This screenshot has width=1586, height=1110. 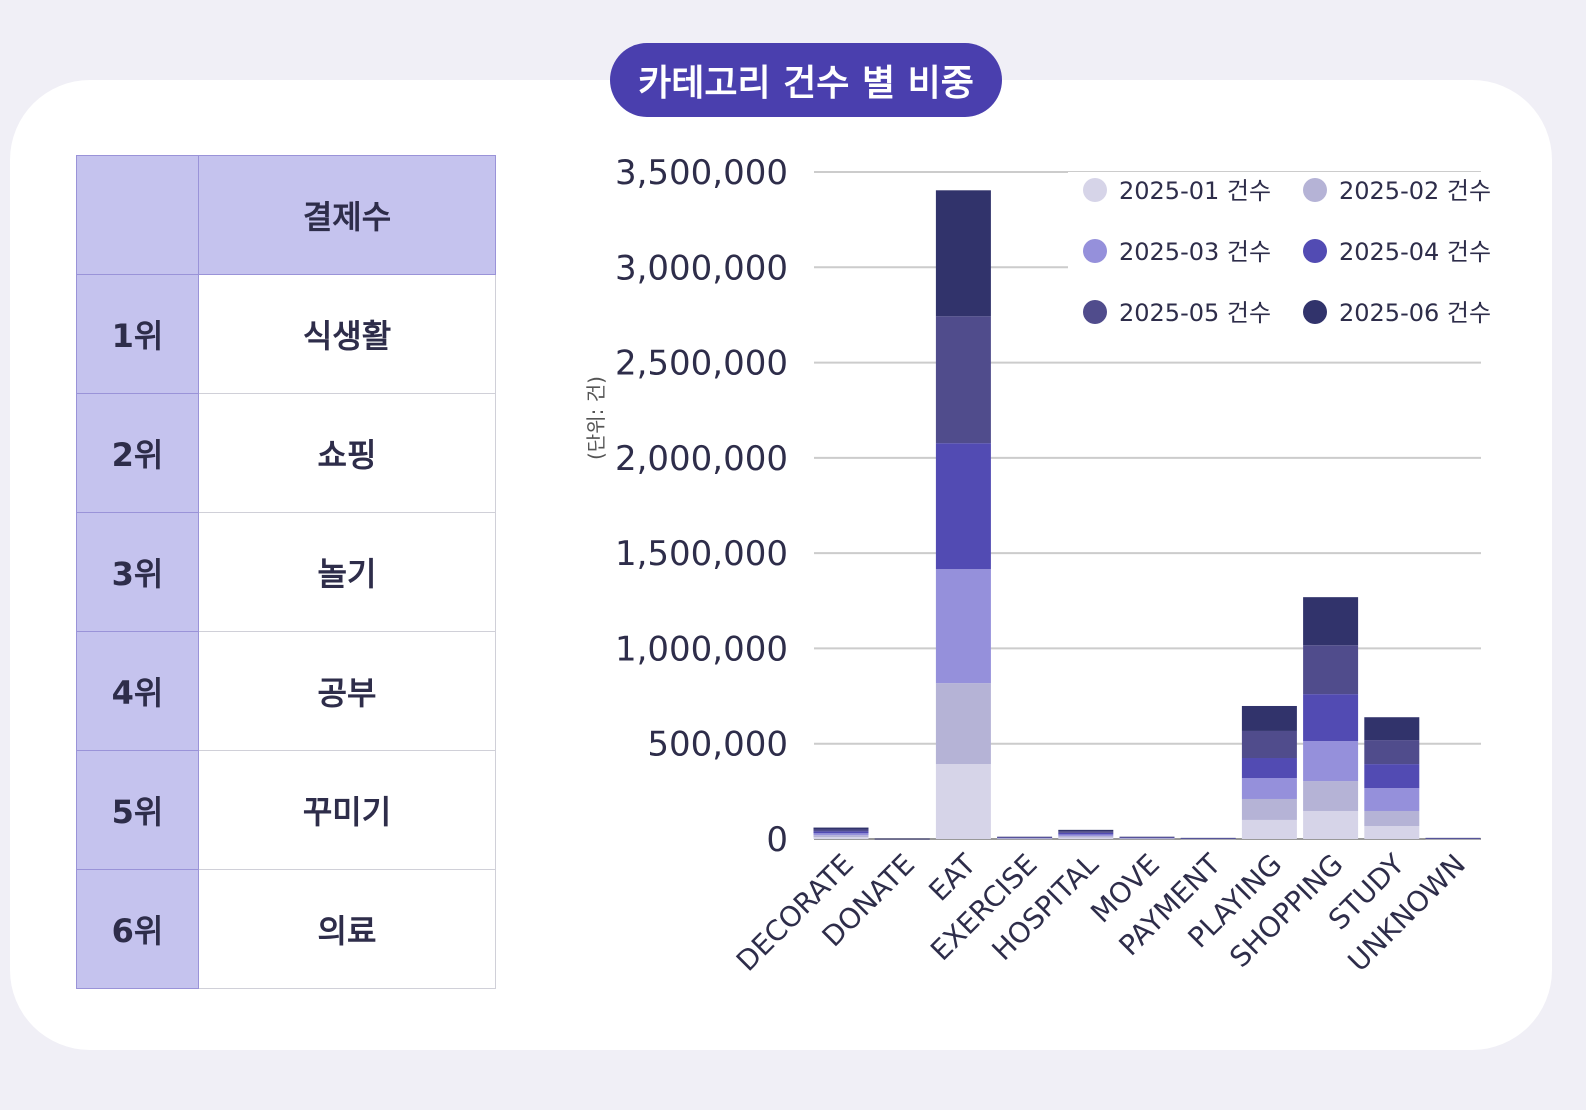 I want to click on table-header-row: 결제수, so click(x=286, y=215).